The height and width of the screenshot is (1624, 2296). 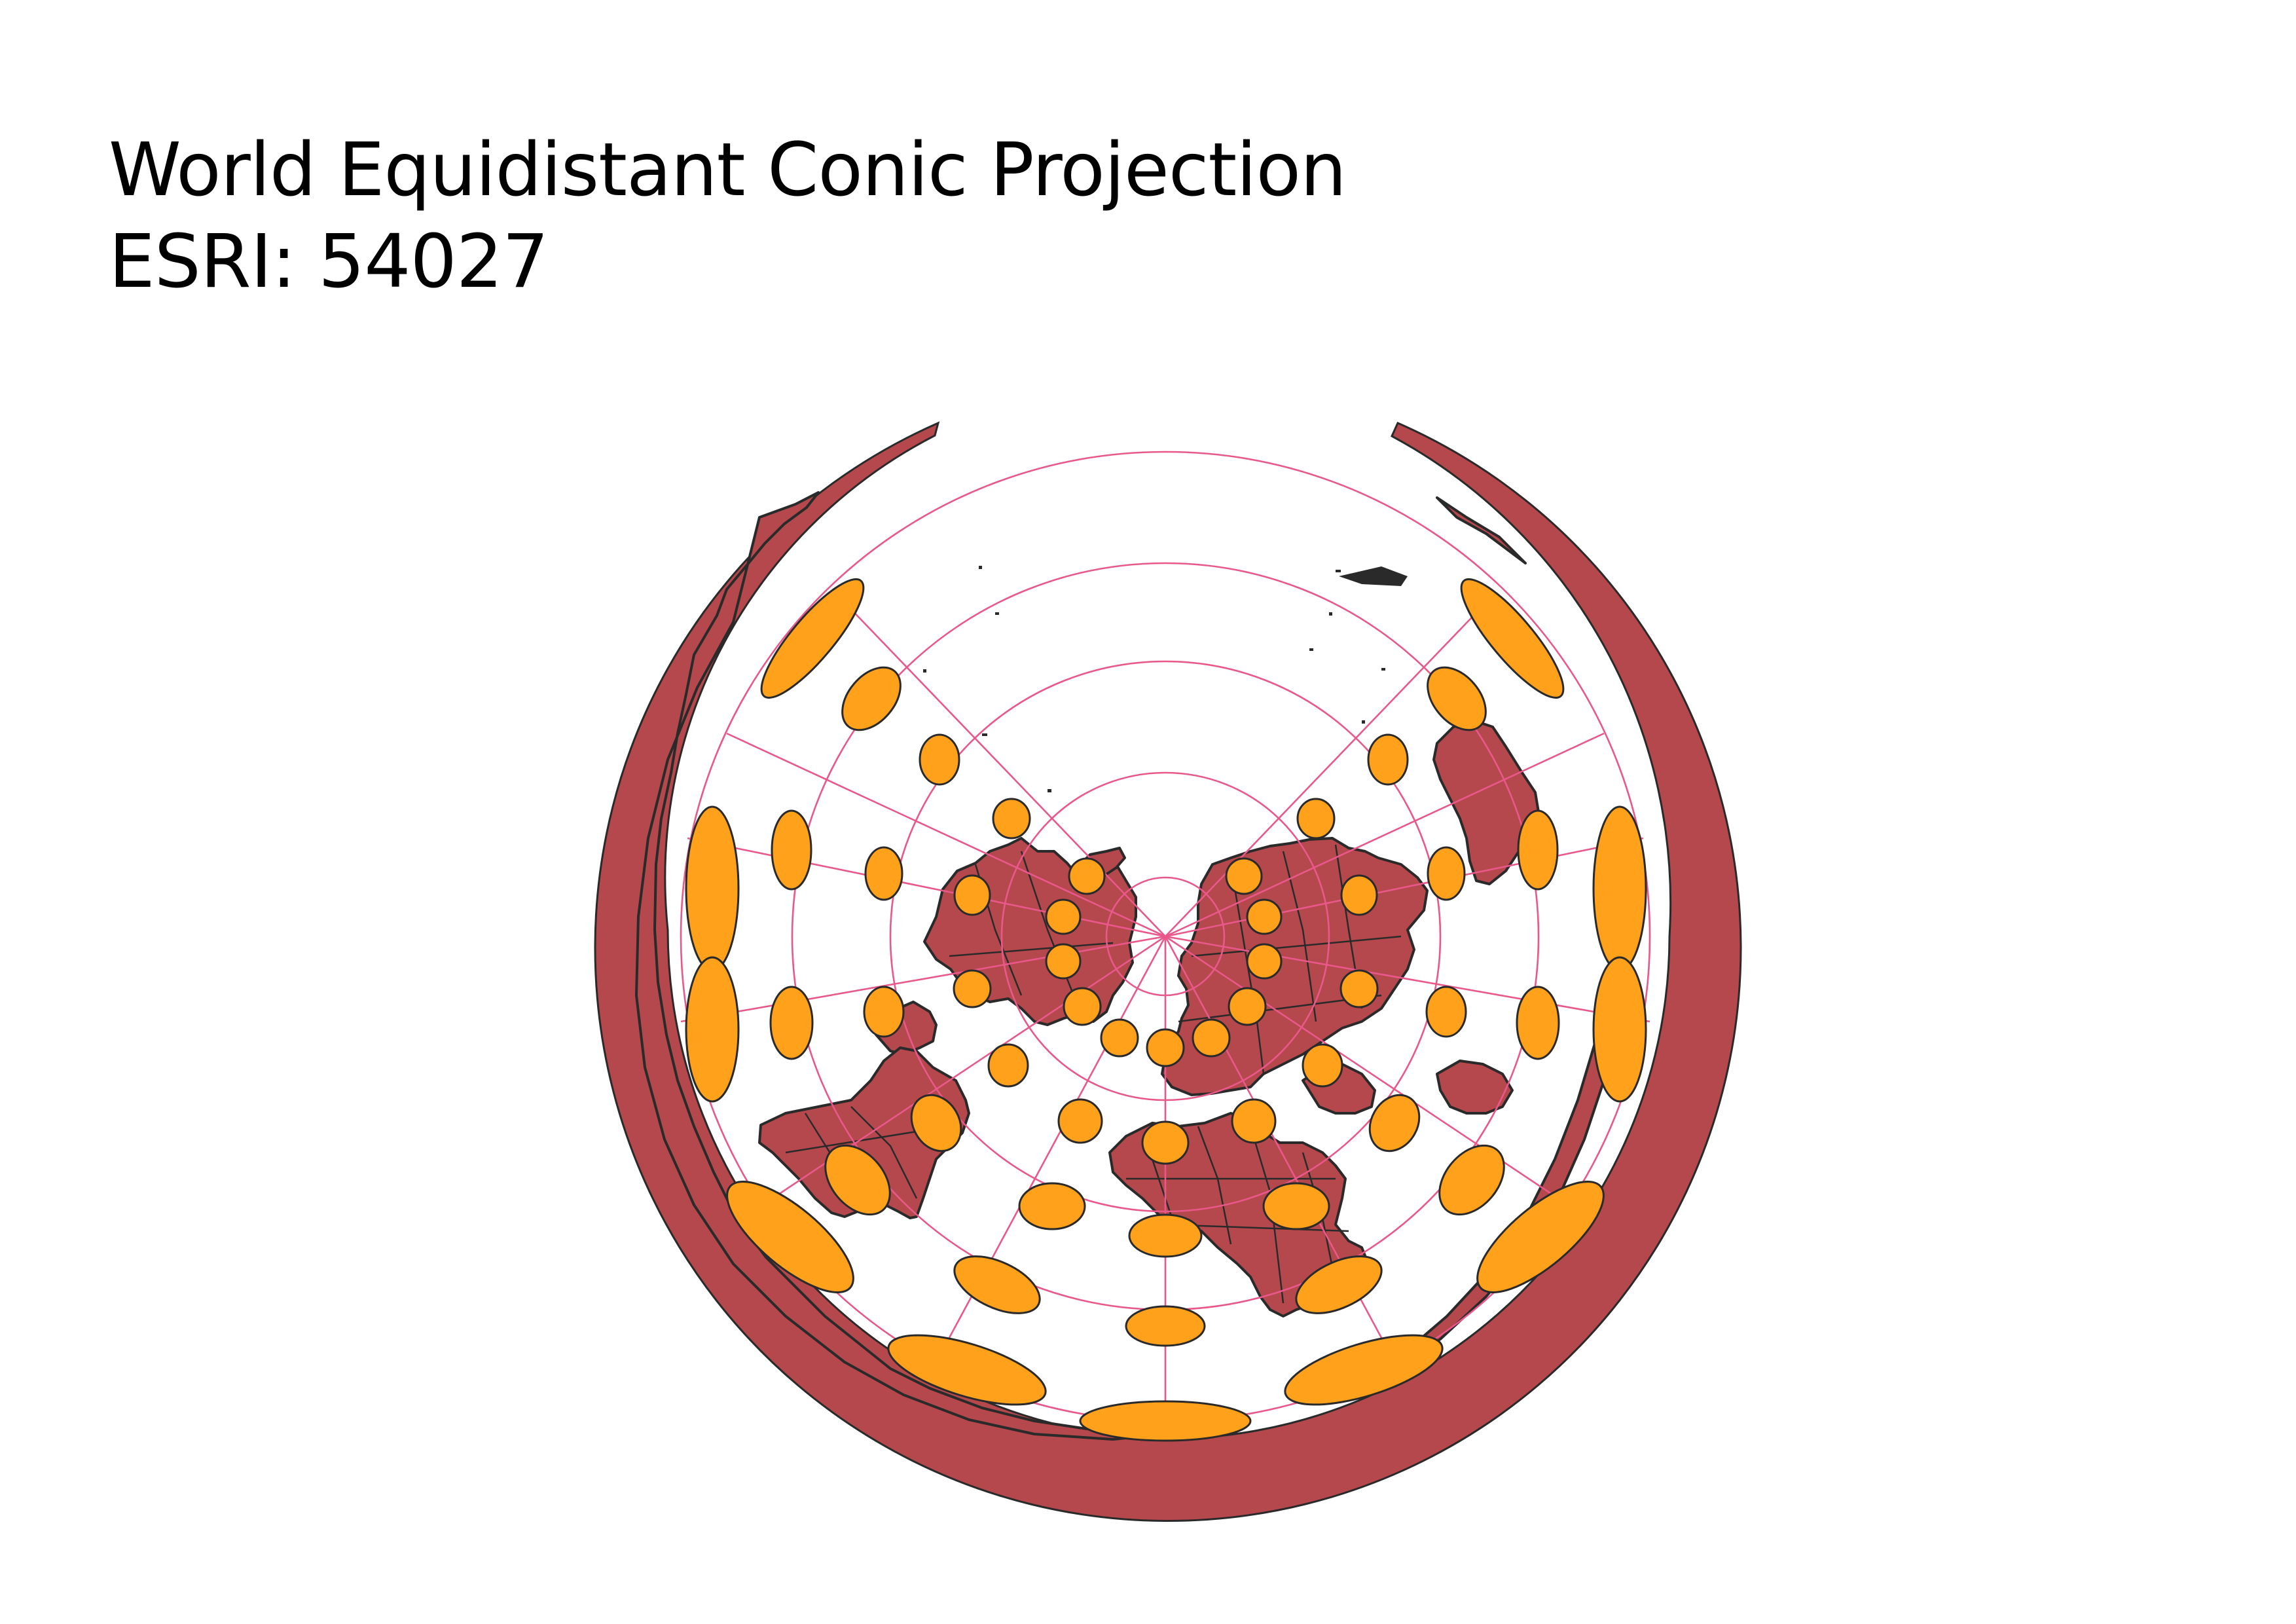 What do you see at coordinates (864, 1132) in the screenshot?
I see `land-south-america` at bounding box center [864, 1132].